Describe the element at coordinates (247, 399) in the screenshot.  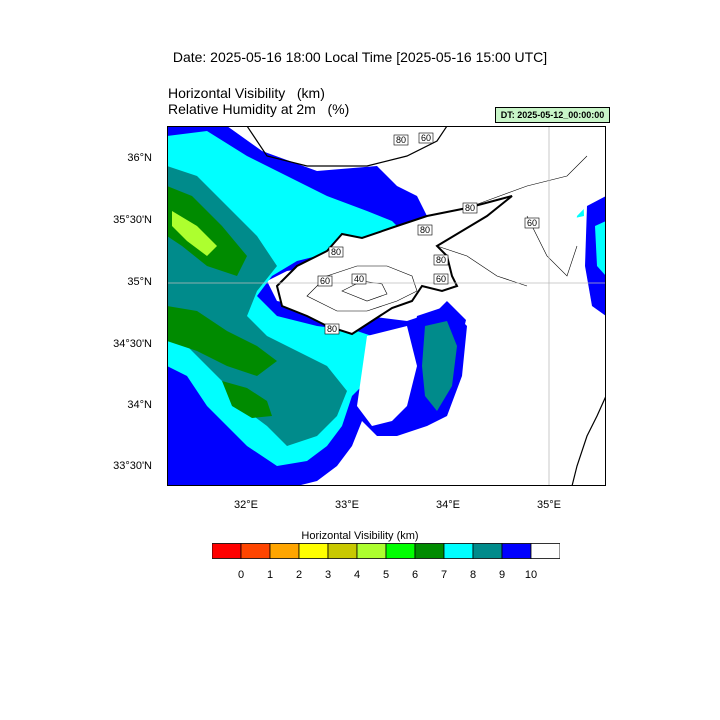
I see `visibility-field-7km-sw` at that location.